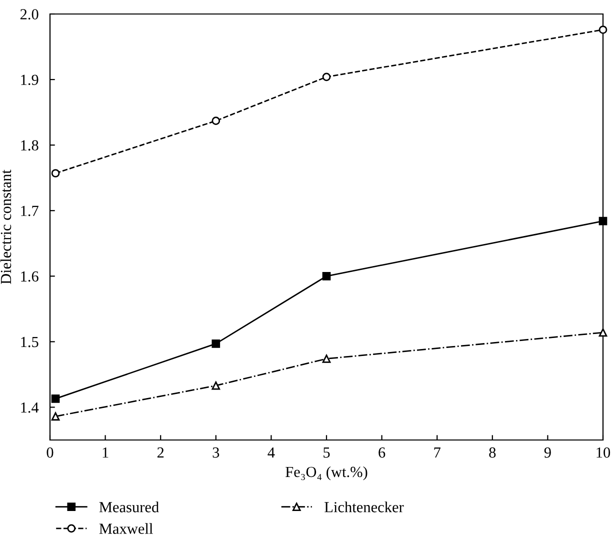 This screenshot has width=616, height=538. I want to click on x-tick-label: 8, so click(492, 452).